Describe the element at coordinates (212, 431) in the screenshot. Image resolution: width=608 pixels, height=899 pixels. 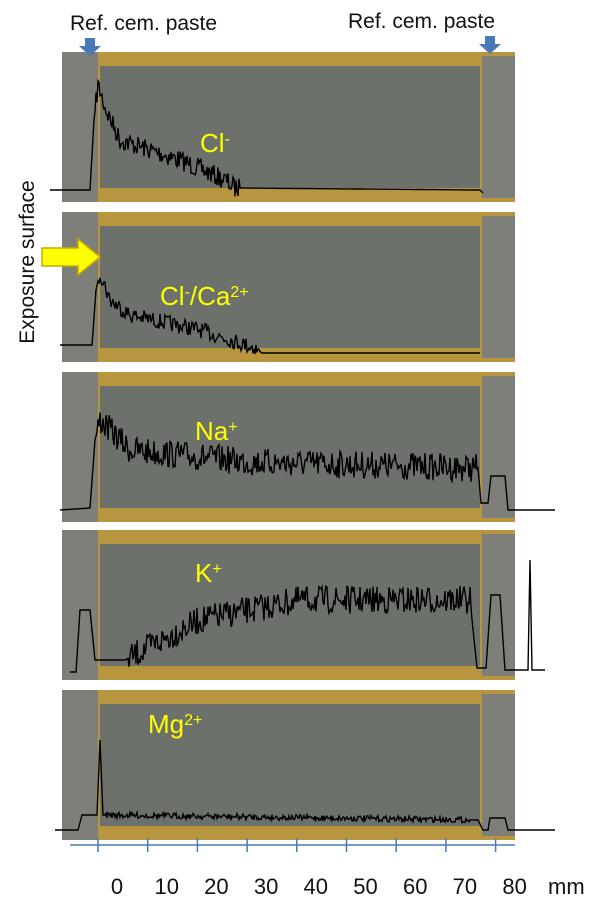
I see `ion-name: Na` at that location.